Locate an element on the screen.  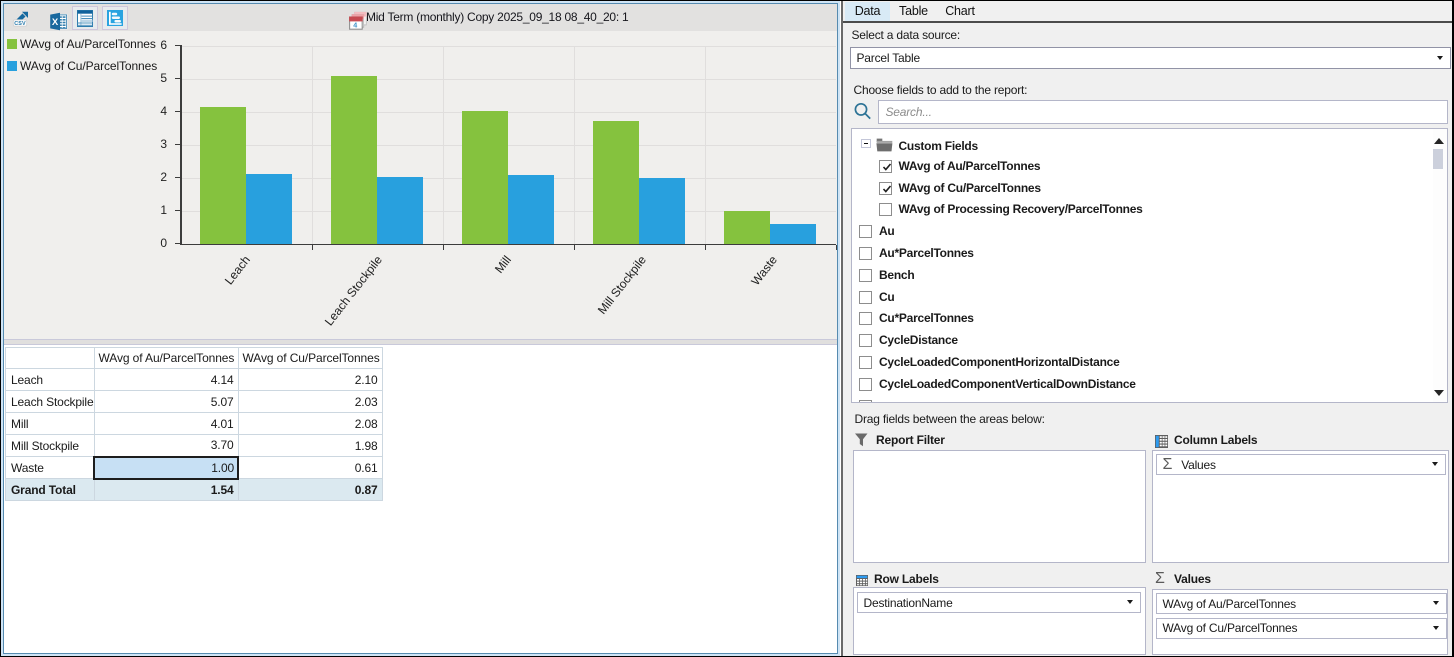
svg-text: X is located at coordinates (54, 22).